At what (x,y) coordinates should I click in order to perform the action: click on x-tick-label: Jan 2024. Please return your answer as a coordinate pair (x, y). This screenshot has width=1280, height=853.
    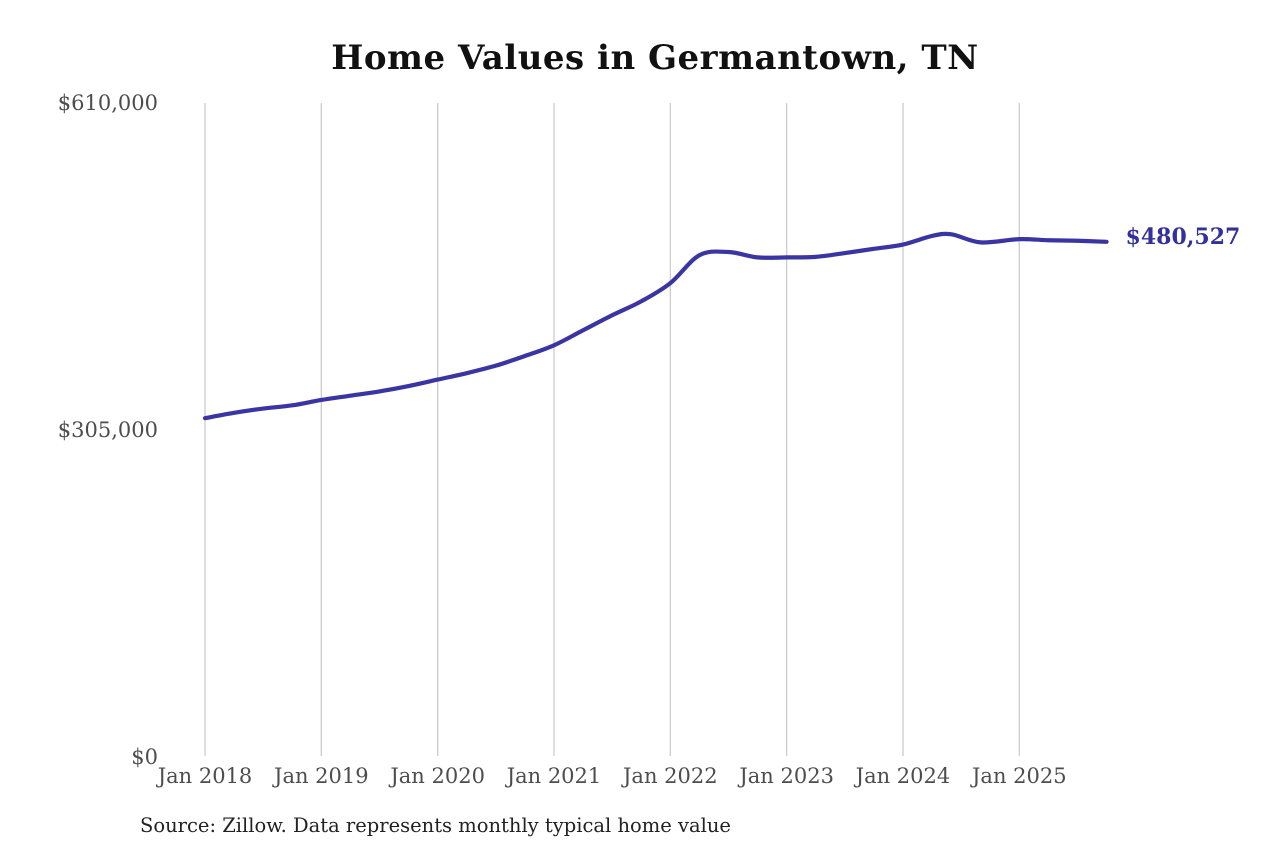
    Looking at the image, I should click on (902, 776).